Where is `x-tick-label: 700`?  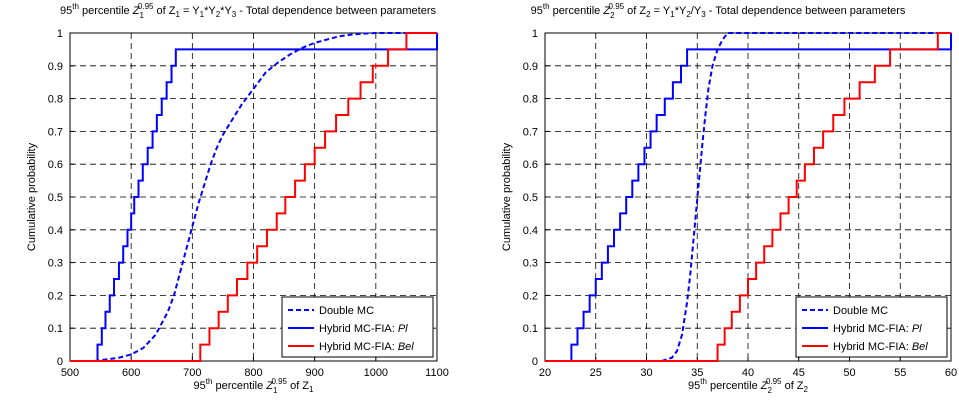
x-tick-label: 700 is located at coordinates (192, 373).